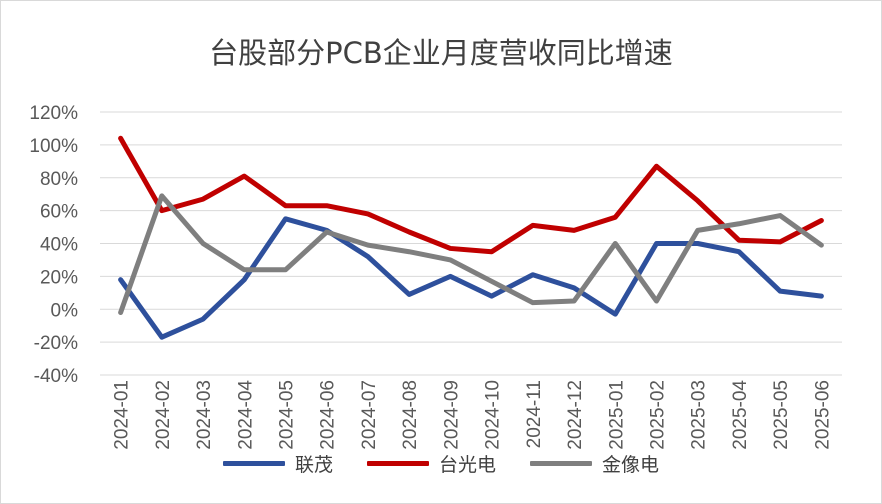 The width and height of the screenshot is (882, 504). What do you see at coordinates (658, 415) in the screenshot?
I see `x-tick-label: 2025-02` at bounding box center [658, 415].